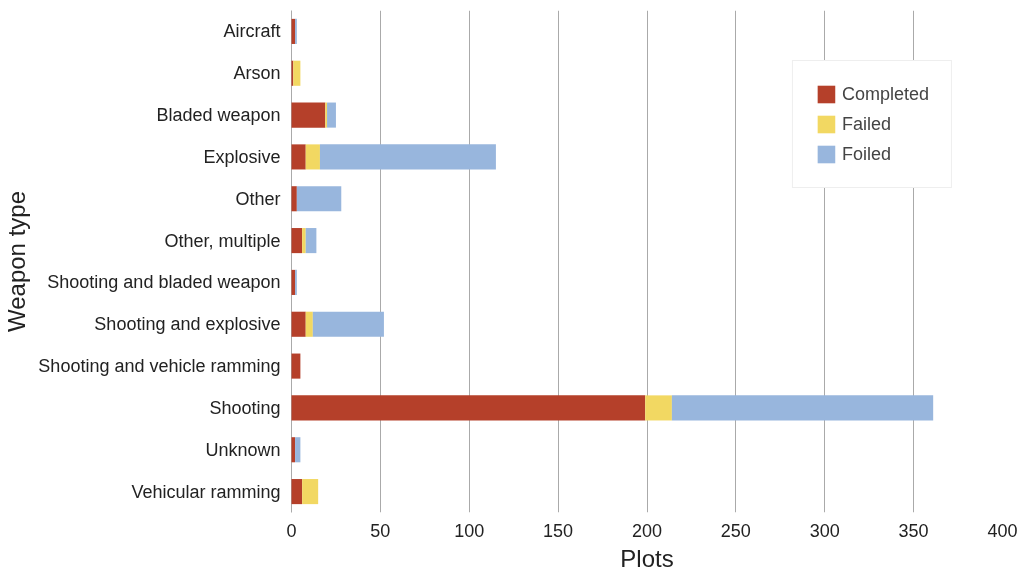 The width and height of the screenshot is (1032, 574). Describe the element at coordinates (866, 154) in the screenshot. I see `legend-label: Foiled` at that location.